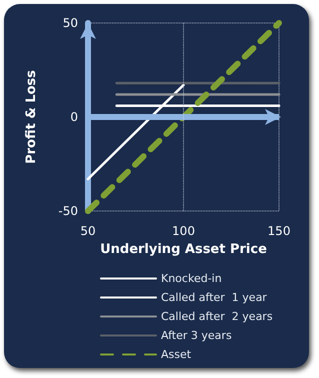 The image size is (319, 378). I want to click on y-axis-title: Profit & Loss, so click(31, 117).